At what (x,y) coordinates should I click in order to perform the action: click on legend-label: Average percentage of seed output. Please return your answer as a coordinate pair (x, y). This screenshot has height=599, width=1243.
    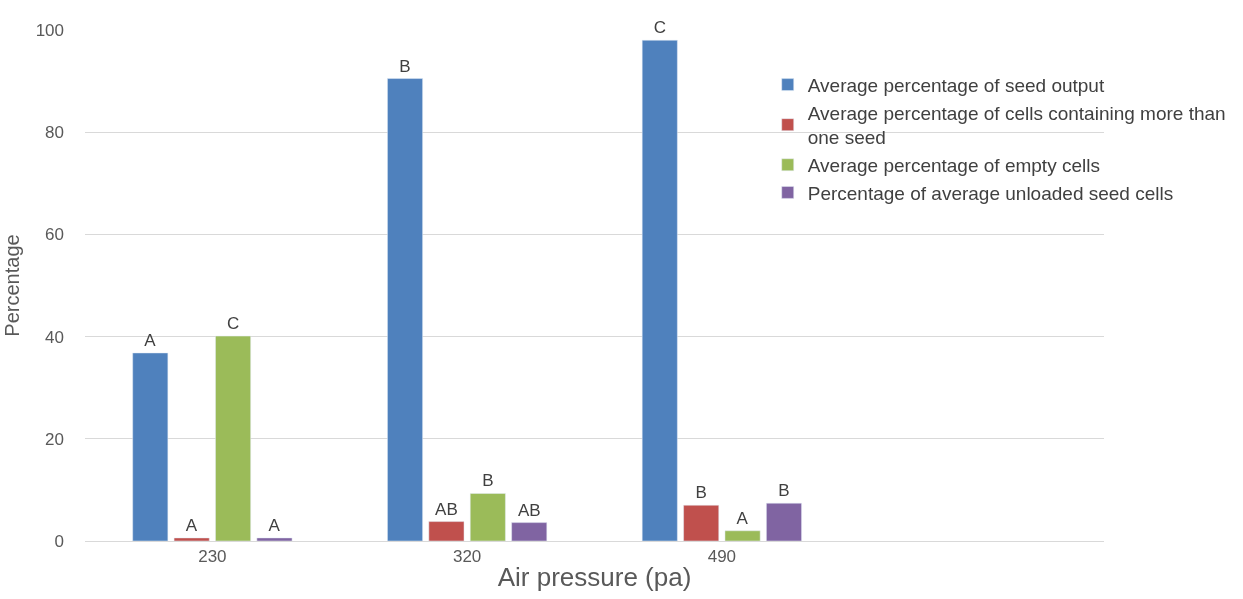
    Looking at the image, I should click on (956, 86).